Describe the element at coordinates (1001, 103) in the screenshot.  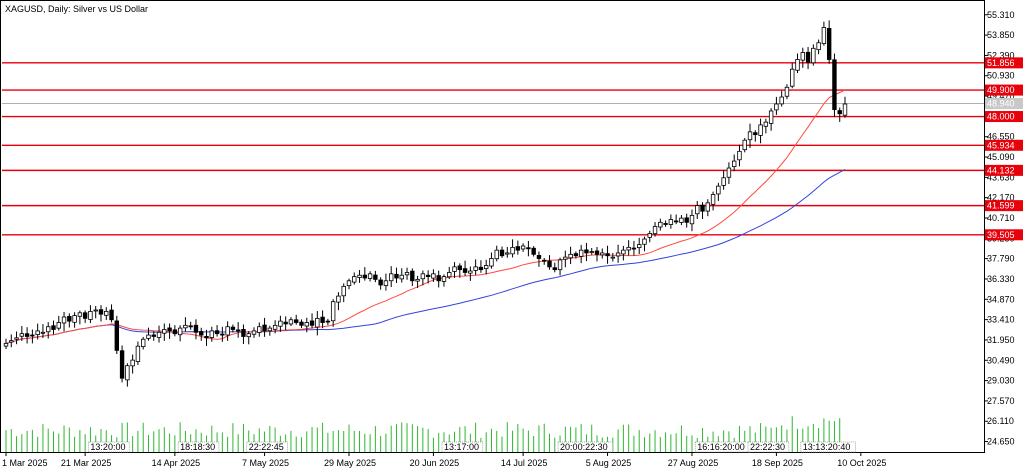
I see `current-price-label: 48.940` at that location.